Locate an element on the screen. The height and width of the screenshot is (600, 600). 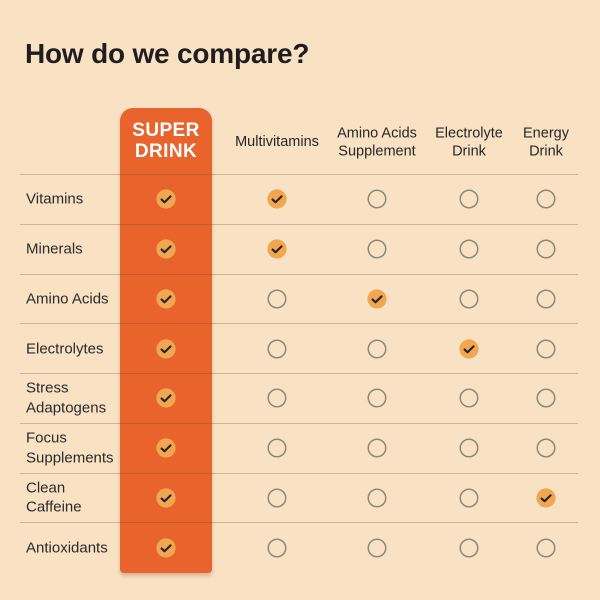
super-drink-header: SUPER DRINK is located at coordinates (166, 141).